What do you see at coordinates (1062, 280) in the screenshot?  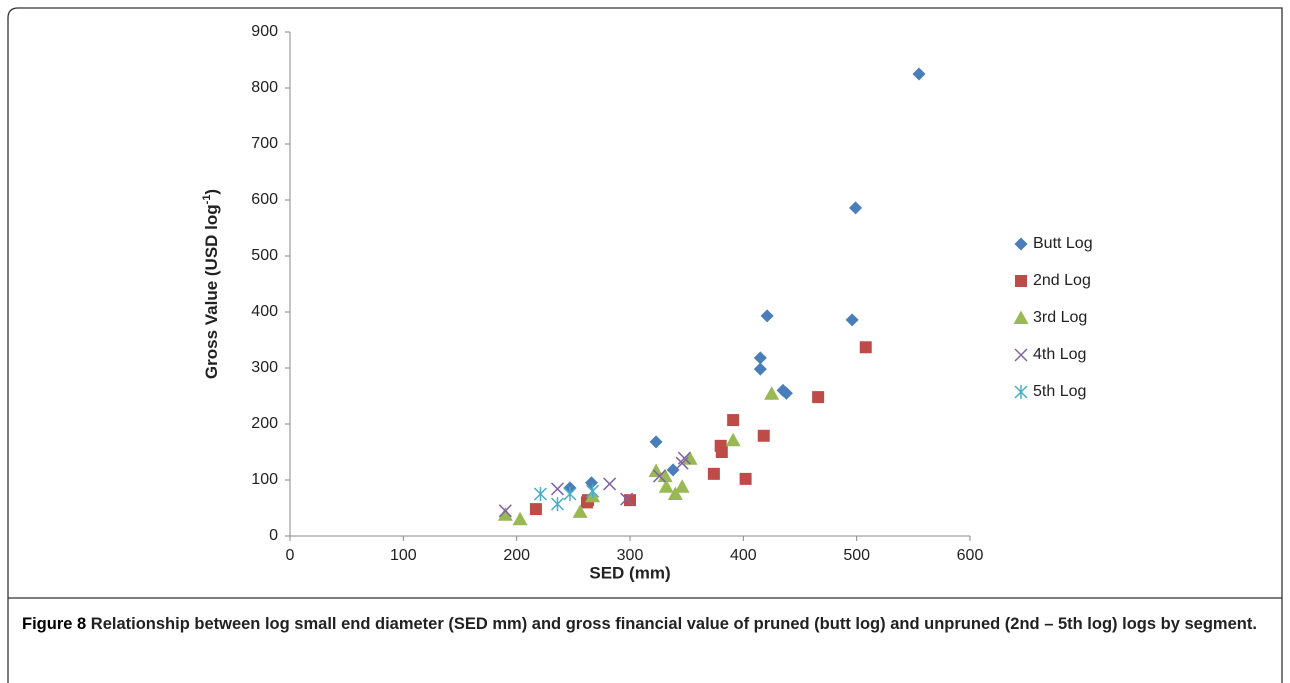 I see `legend-label: 2nd Log` at bounding box center [1062, 280].